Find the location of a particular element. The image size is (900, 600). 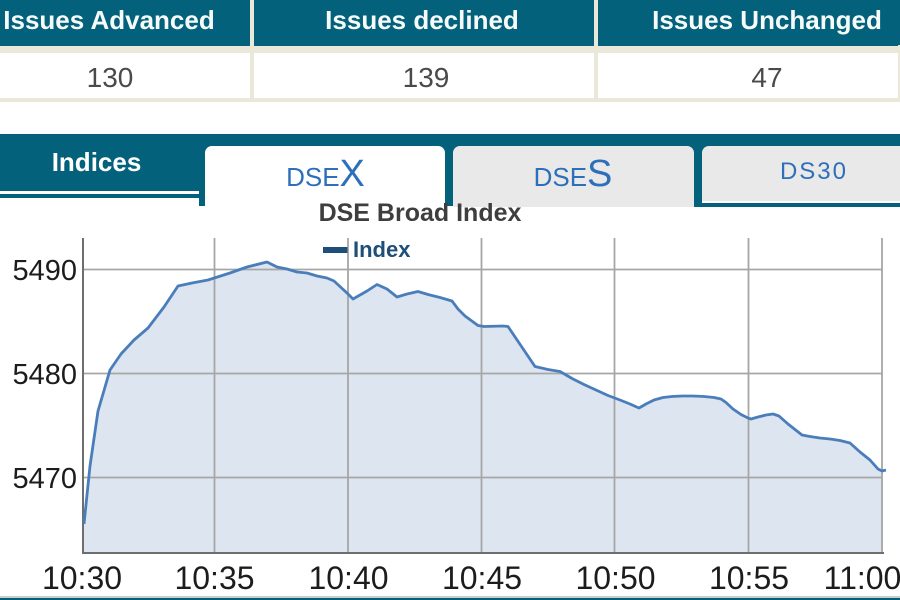

svg-text: 10:45 is located at coordinates (482, 578).